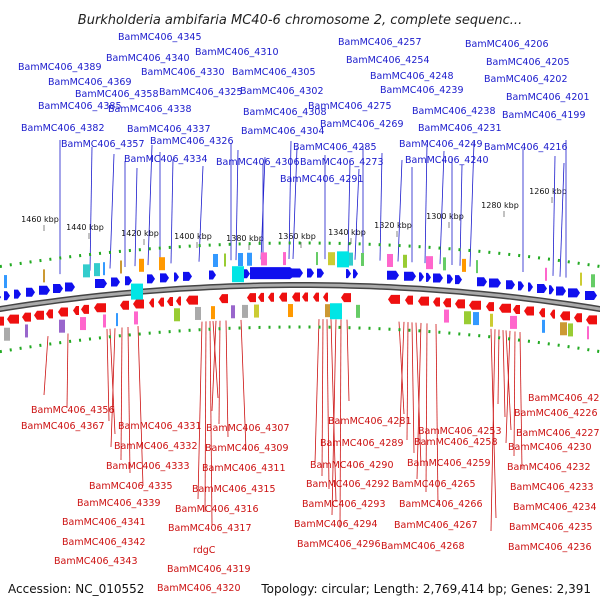 Image resolution: width=600 pixels, height=600 pixels. Describe the element at coordinates (446, 160) in the screenshot. I see `top-gene-label: BamMC406_4240` at that location.